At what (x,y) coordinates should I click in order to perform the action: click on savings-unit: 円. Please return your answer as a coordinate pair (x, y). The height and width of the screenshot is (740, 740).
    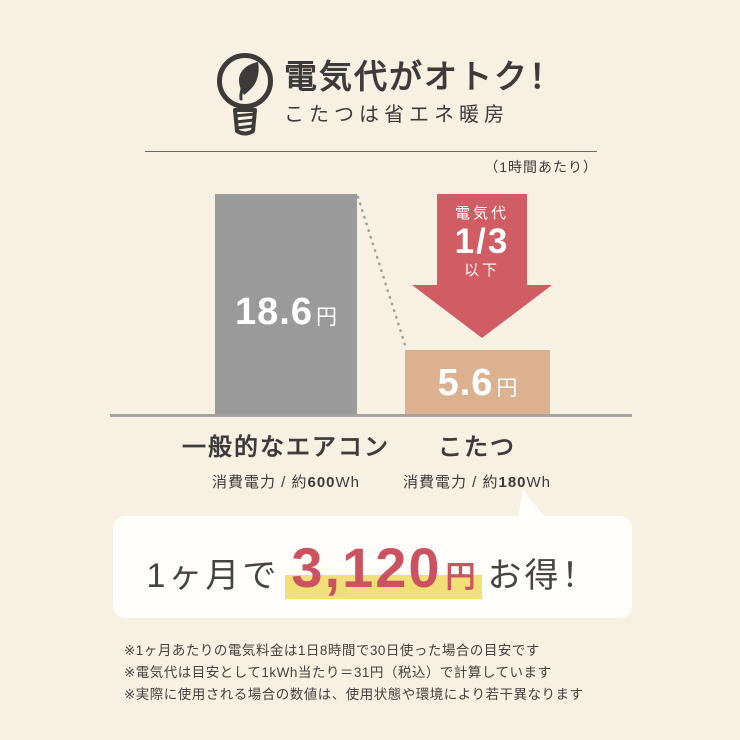
    Looking at the image, I should click on (460, 577).